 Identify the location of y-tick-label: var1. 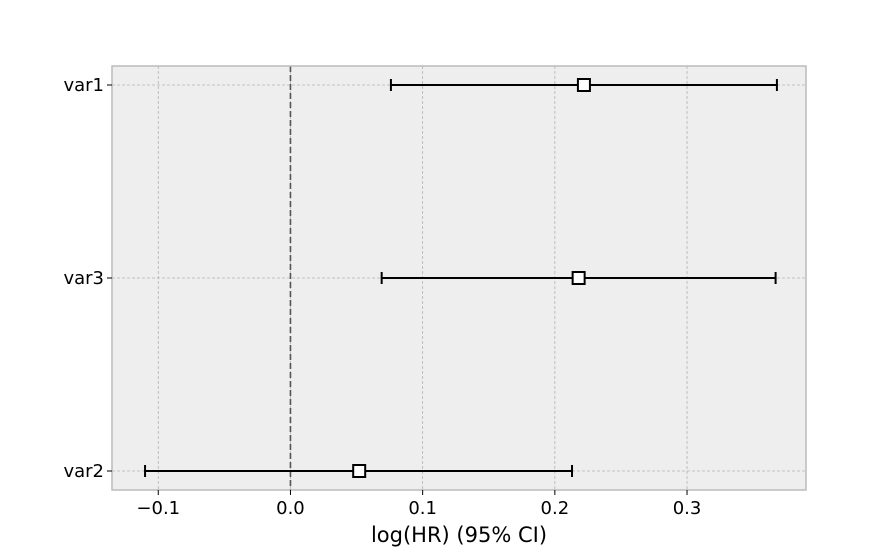
(83, 85).